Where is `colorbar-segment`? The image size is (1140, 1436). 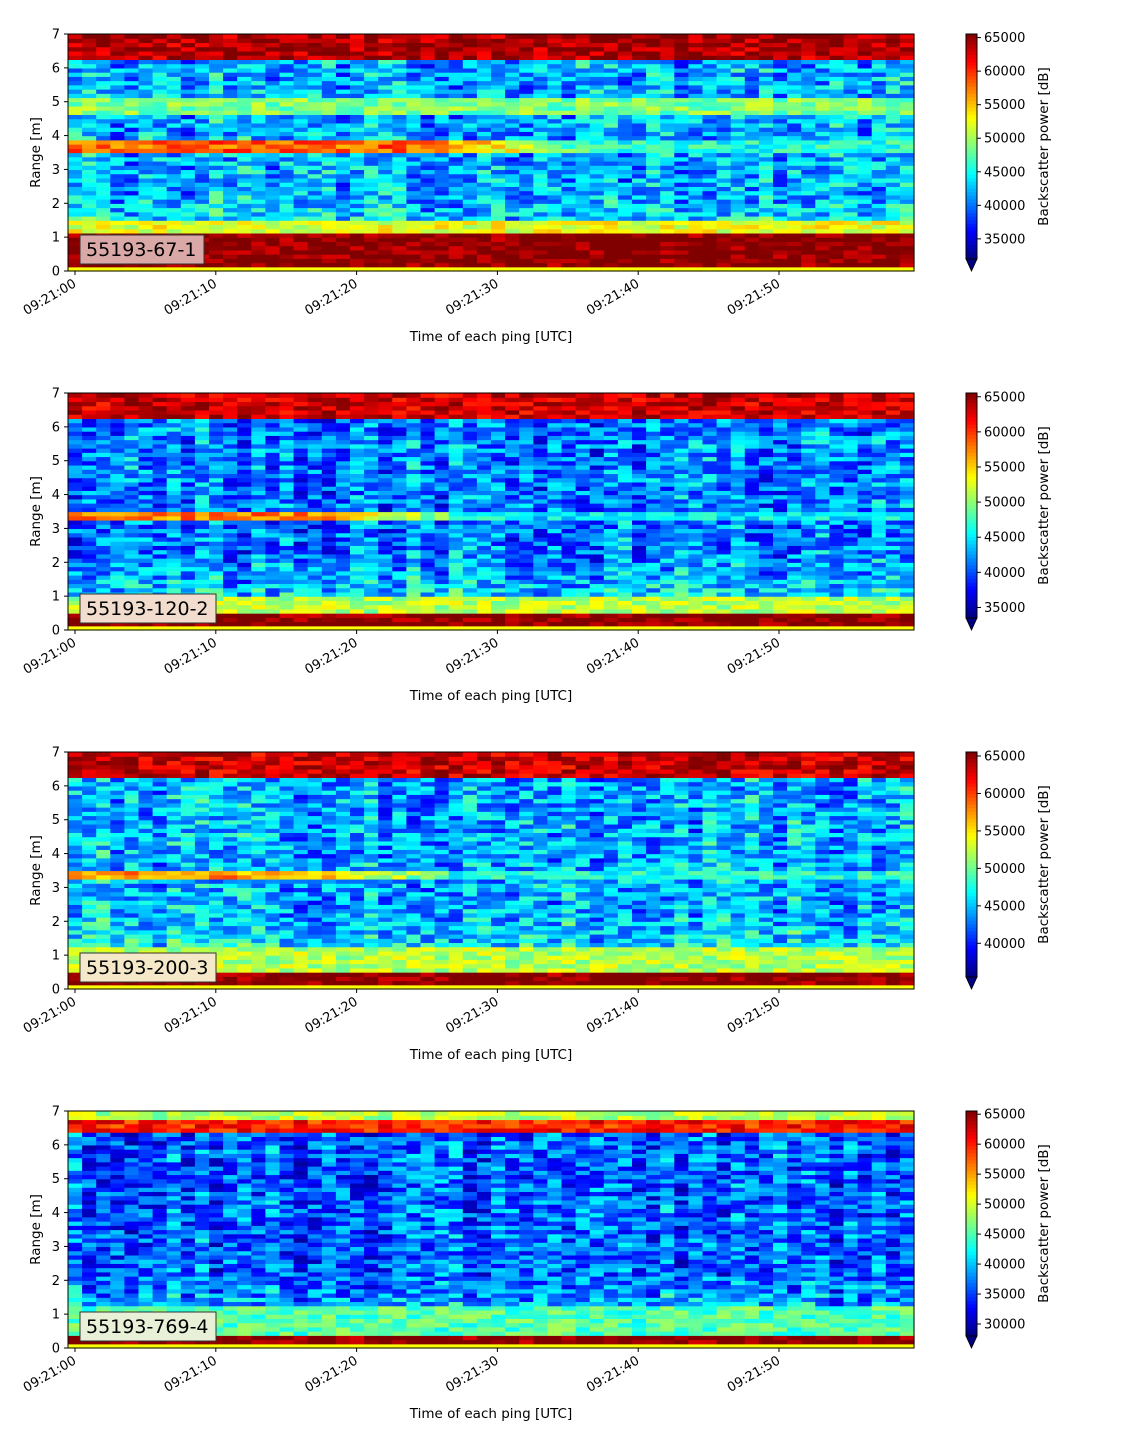 colorbar-segment is located at coordinates (971, 53).